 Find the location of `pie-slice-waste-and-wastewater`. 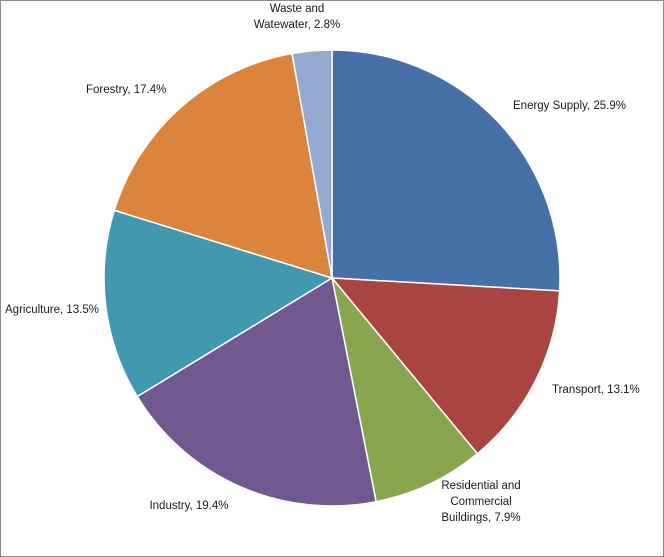

pie-slice-waste-and-wastewater is located at coordinates (312, 164).